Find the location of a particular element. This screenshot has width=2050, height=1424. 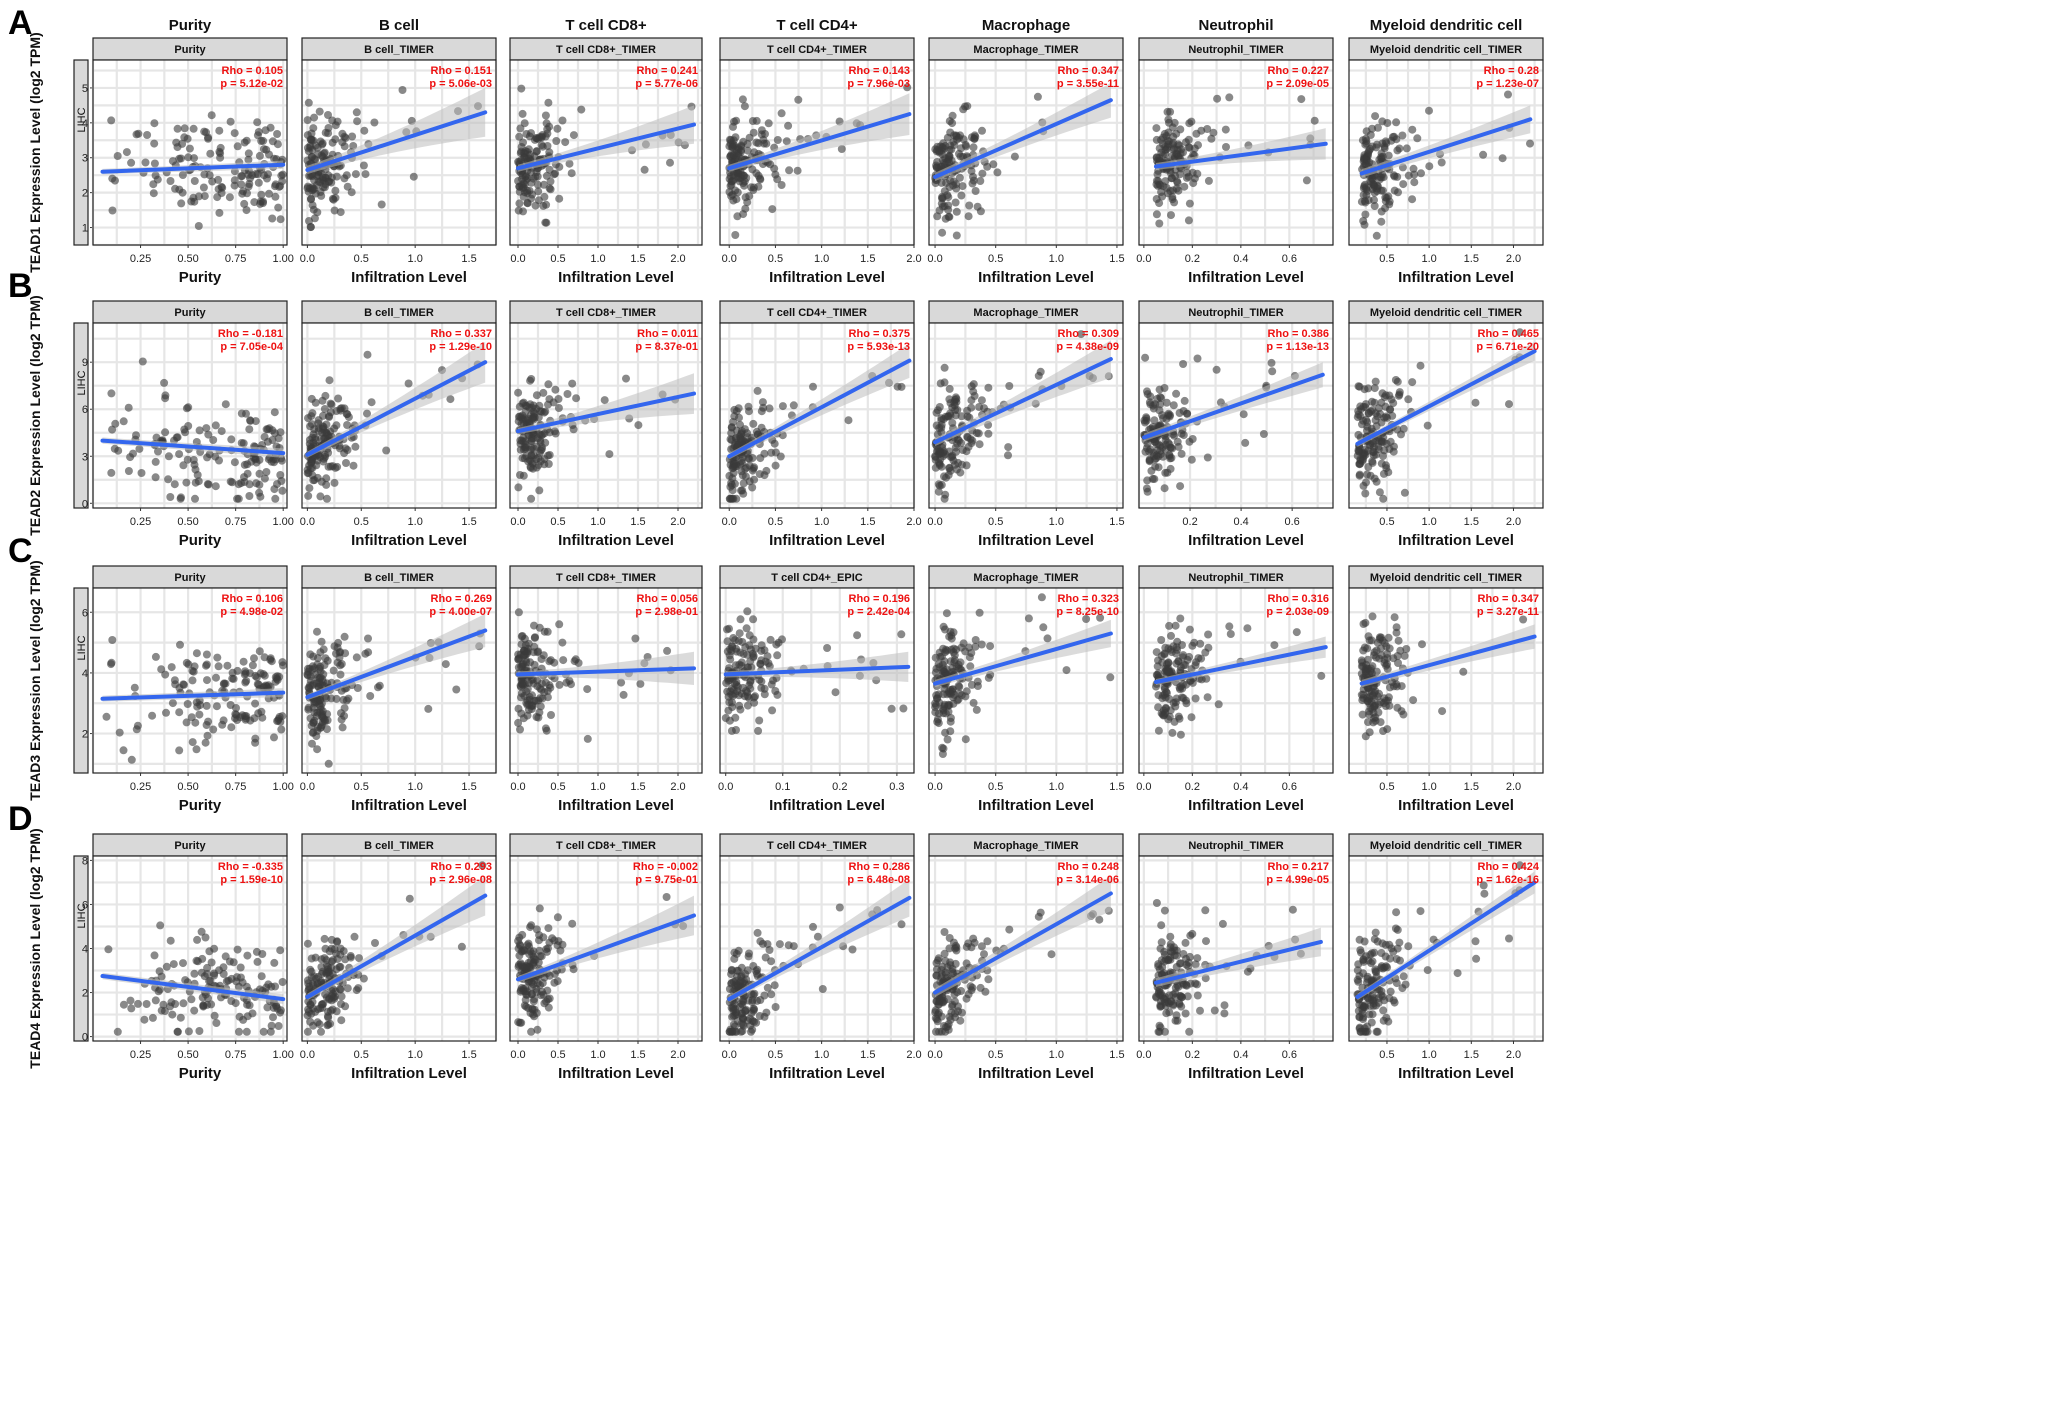

strip-label: Neutrophil_TIMER is located at coordinates (1235, 313).